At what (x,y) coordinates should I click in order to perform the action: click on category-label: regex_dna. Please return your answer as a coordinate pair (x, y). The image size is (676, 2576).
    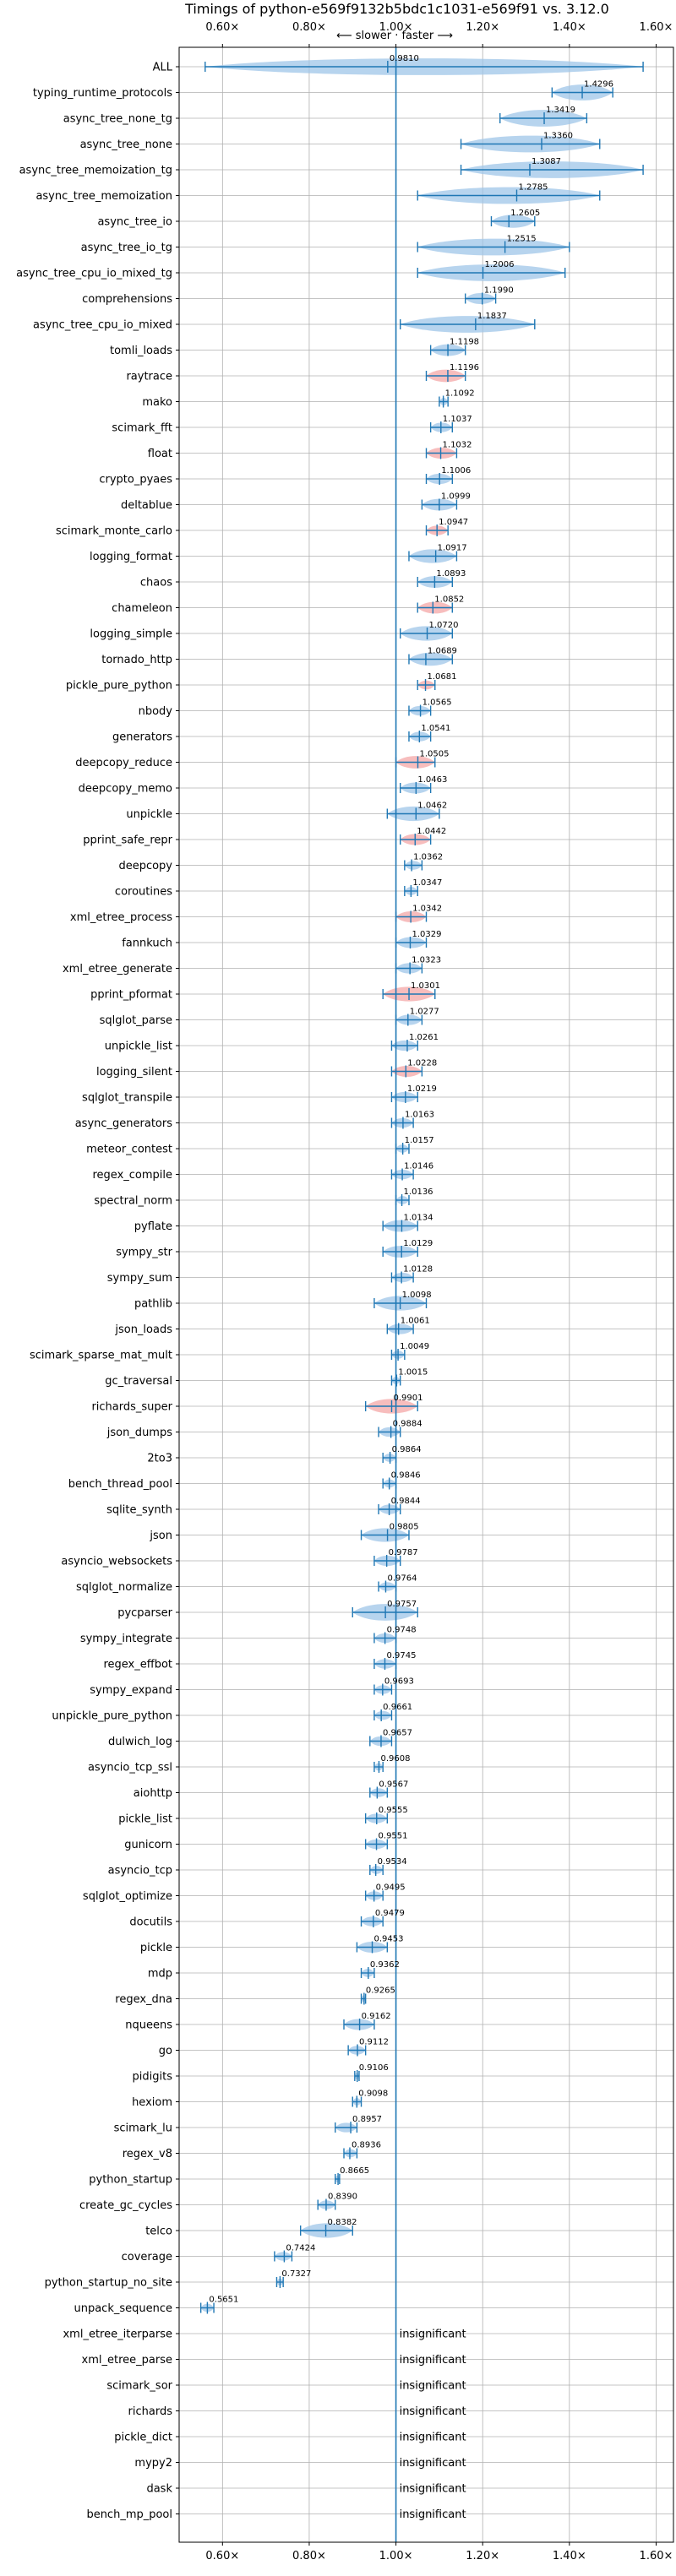
    Looking at the image, I should click on (143, 1999).